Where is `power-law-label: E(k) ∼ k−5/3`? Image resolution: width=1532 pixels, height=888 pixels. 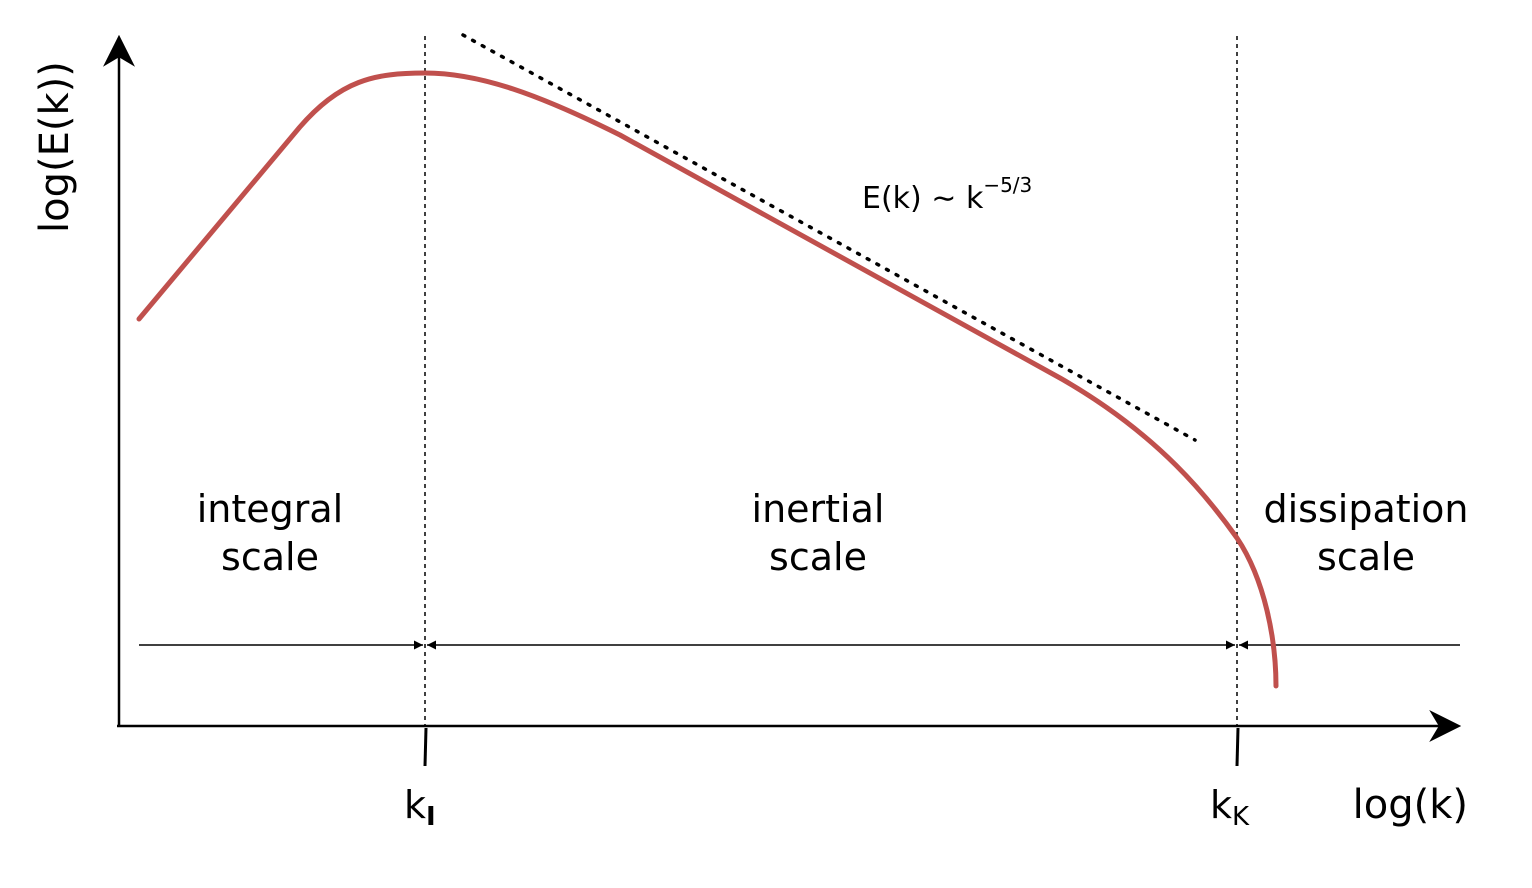 power-law-label: E(k) ∼ k−5/3 is located at coordinates (947, 194).